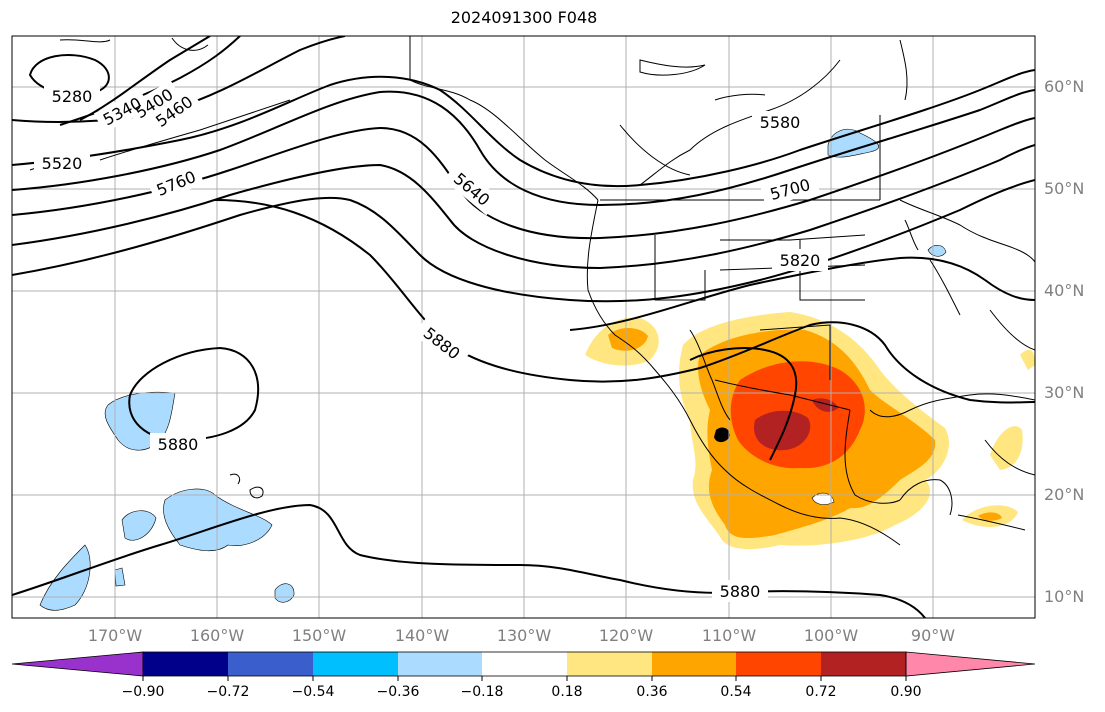 The height and width of the screenshot is (712, 1105). What do you see at coordinates (62, 163) in the screenshot?
I see `contour-label-5520: 5520` at bounding box center [62, 163].